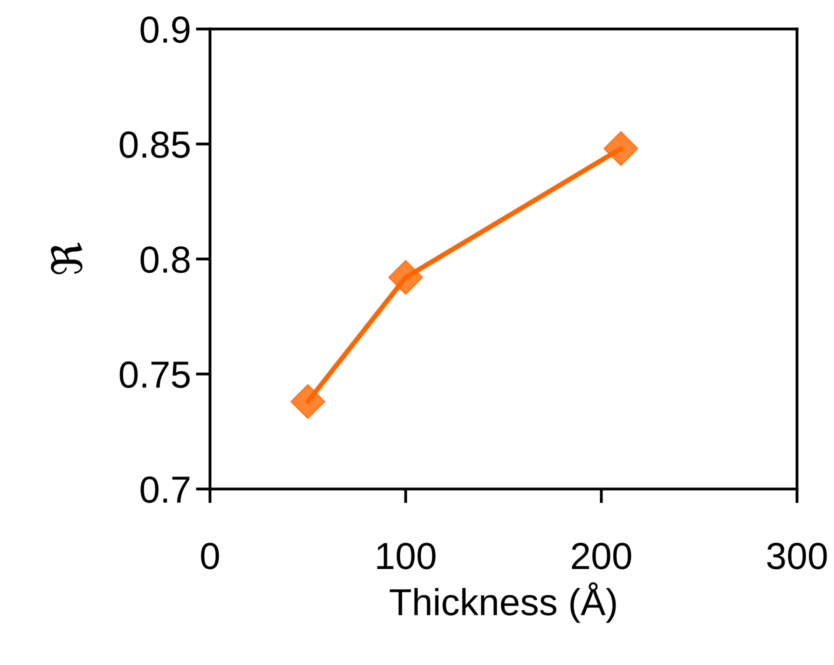 This screenshot has height=665, width=834. I want to click on x-tick-label: 200, so click(602, 556).